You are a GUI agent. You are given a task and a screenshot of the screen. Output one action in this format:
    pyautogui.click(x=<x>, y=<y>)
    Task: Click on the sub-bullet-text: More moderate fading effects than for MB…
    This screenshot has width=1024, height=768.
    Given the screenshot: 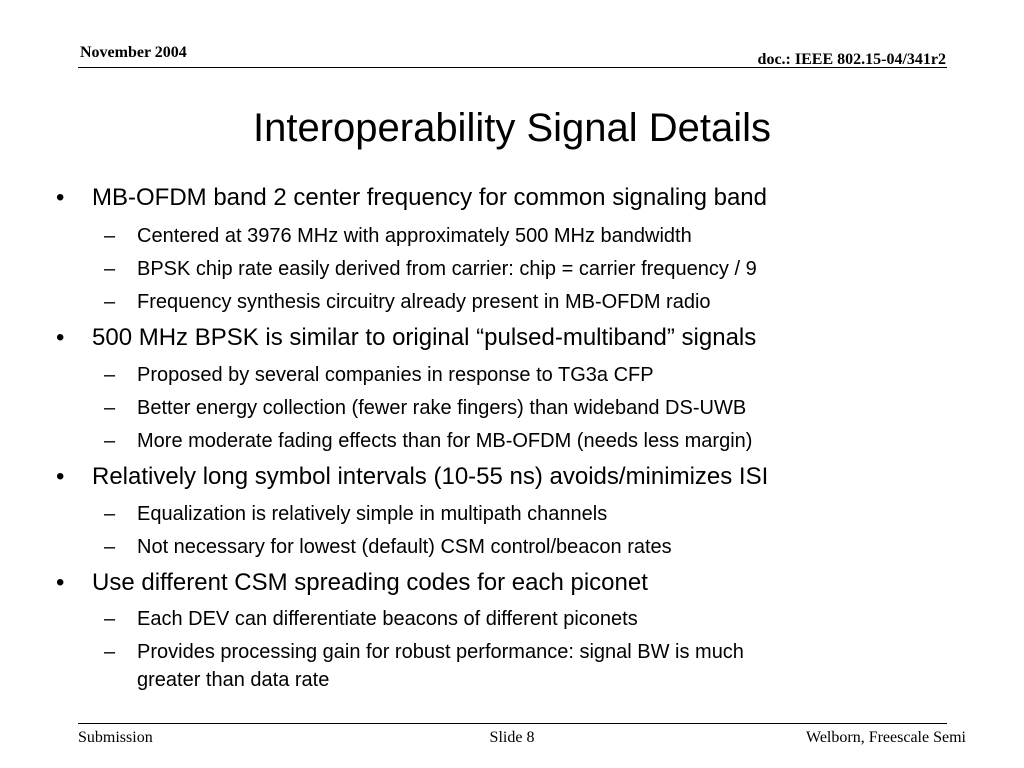 What is the action you would take?
    pyautogui.click(x=445, y=441)
    